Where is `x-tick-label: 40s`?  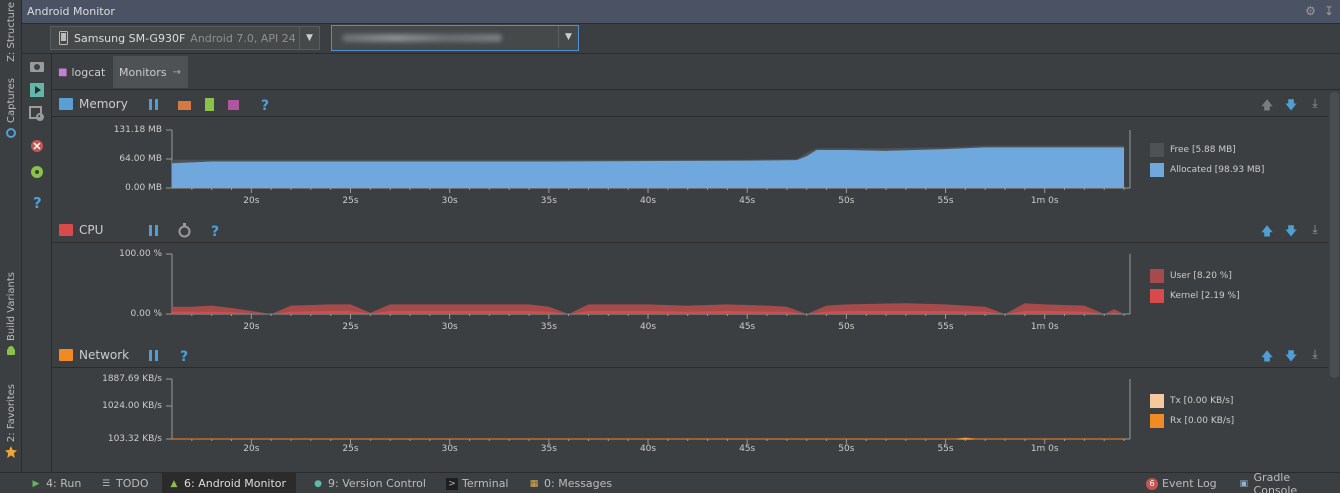 x-tick-label: 40s is located at coordinates (648, 449).